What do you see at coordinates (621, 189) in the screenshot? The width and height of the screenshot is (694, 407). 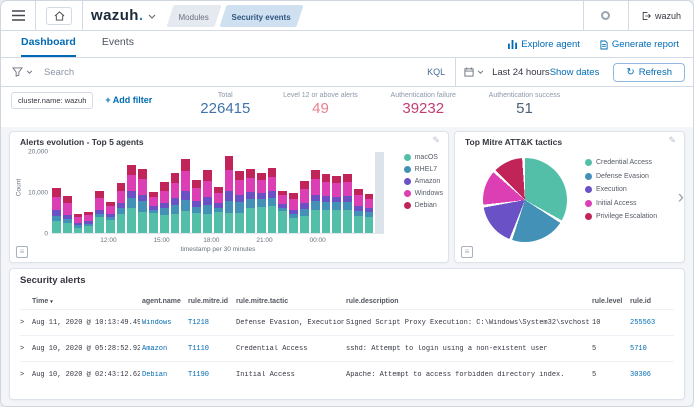 I see `legend-item: Execution` at bounding box center [621, 189].